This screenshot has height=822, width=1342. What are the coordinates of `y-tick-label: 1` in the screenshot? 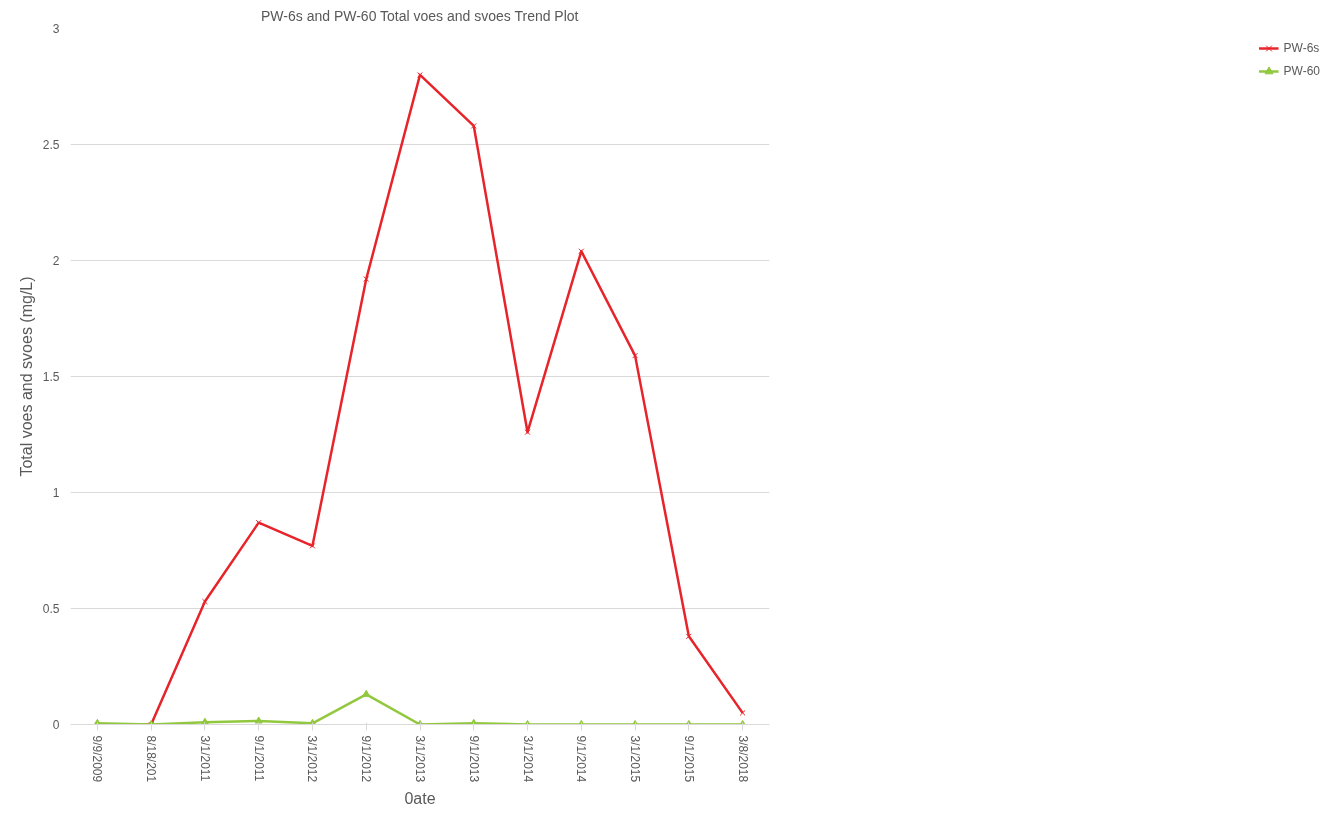 It's located at (56, 493).